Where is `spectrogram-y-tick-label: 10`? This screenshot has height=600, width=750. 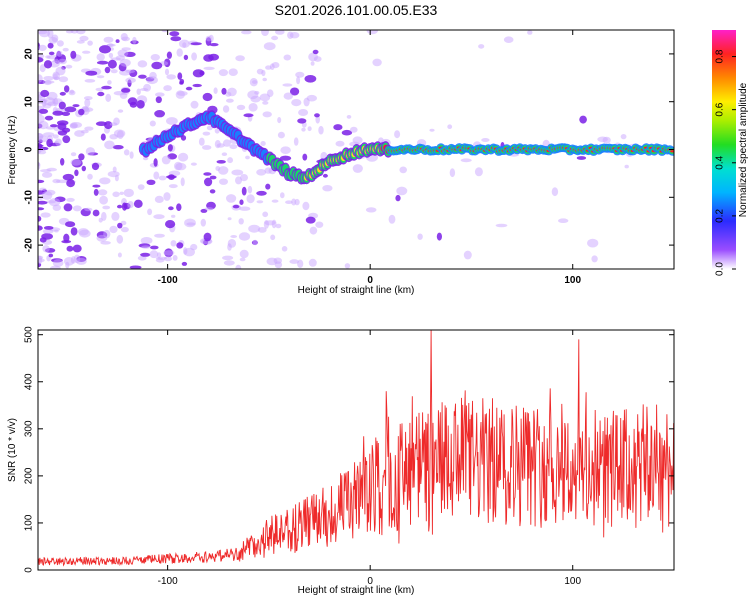
spectrogram-y-tick-label: 10 is located at coordinates (29, 102).